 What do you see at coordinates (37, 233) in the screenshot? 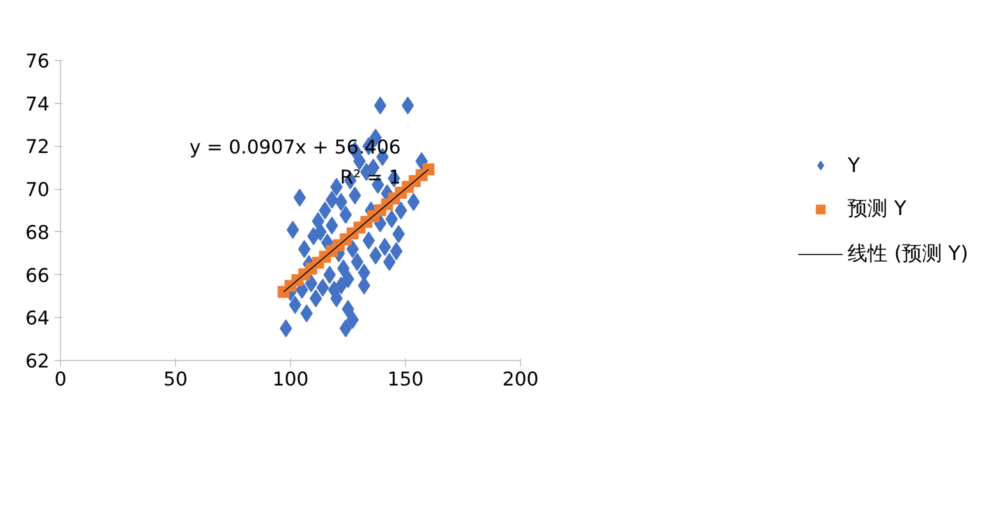
I see `y-tick-label: 68` at bounding box center [37, 233].